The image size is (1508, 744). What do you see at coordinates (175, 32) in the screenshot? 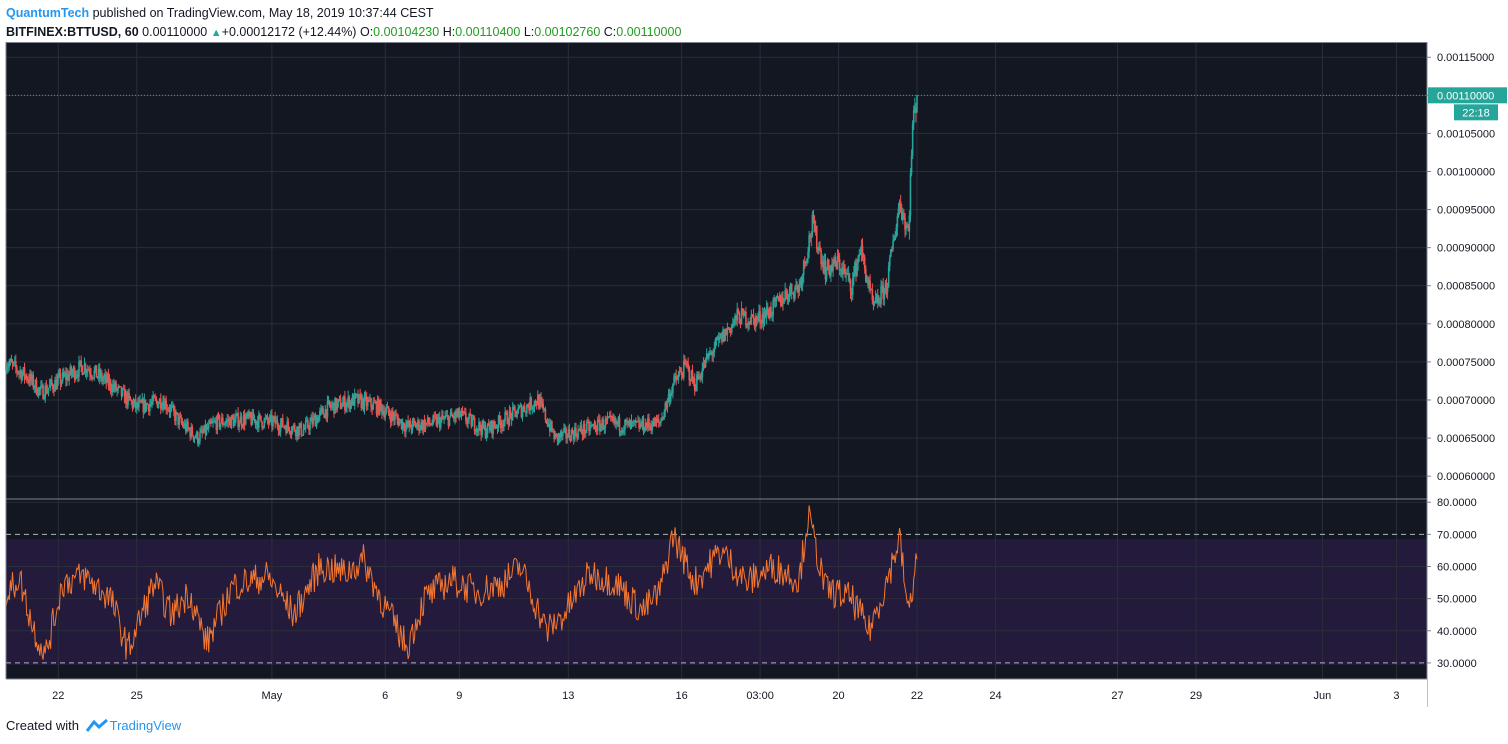
I see `last-price: 0.00110000` at bounding box center [175, 32].